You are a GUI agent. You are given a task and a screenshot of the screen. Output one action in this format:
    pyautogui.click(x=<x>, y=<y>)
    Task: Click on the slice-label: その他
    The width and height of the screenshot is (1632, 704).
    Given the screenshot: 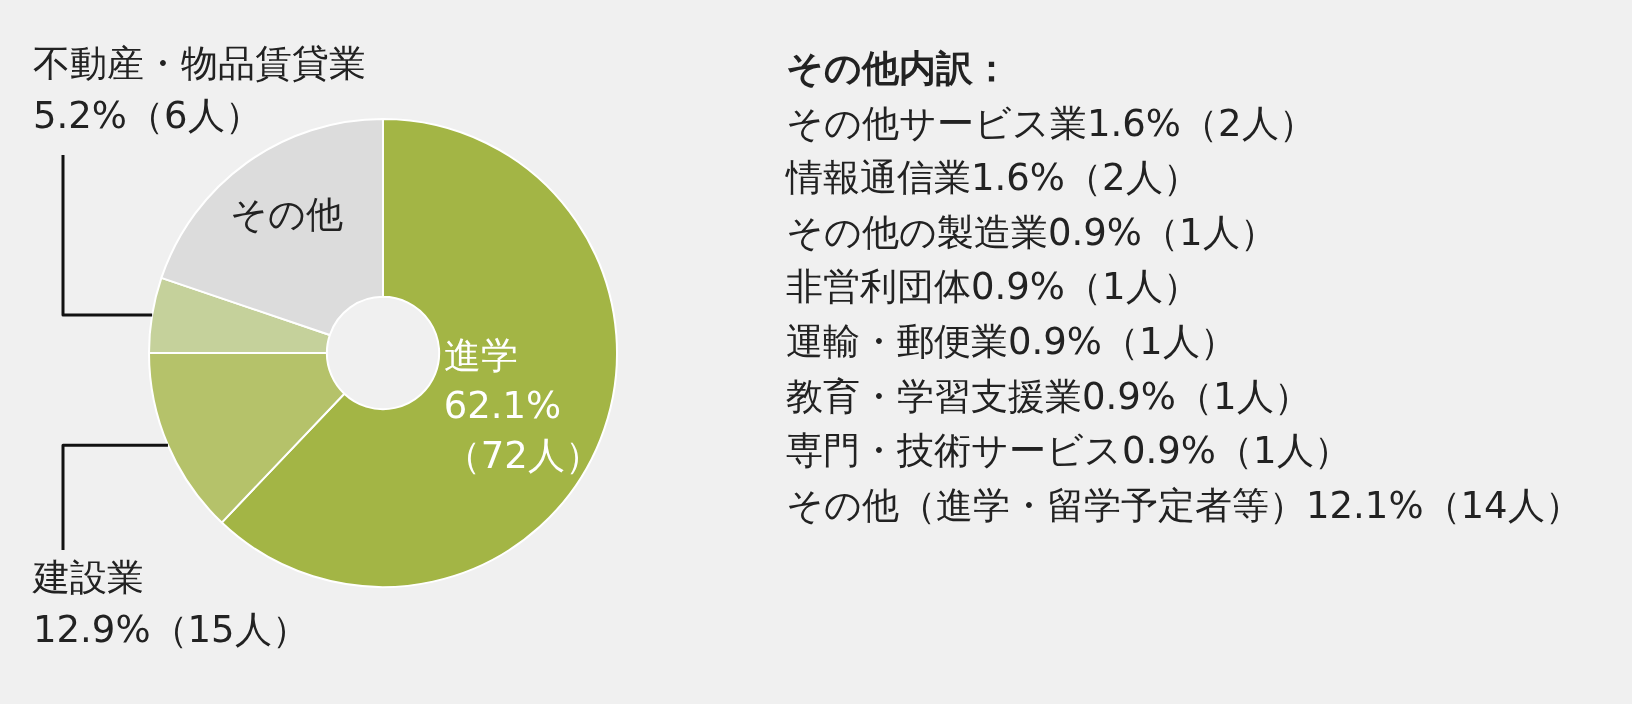 What is the action you would take?
    pyautogui.click(x=286, y=215)
    